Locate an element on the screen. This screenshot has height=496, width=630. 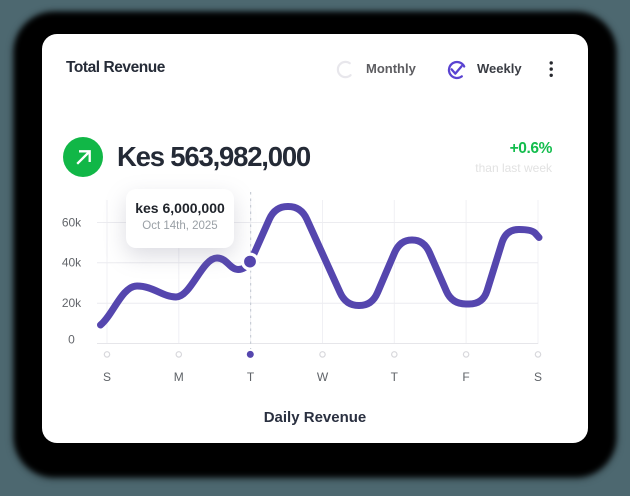
svg-text: M is located at coordinates (179, 377).